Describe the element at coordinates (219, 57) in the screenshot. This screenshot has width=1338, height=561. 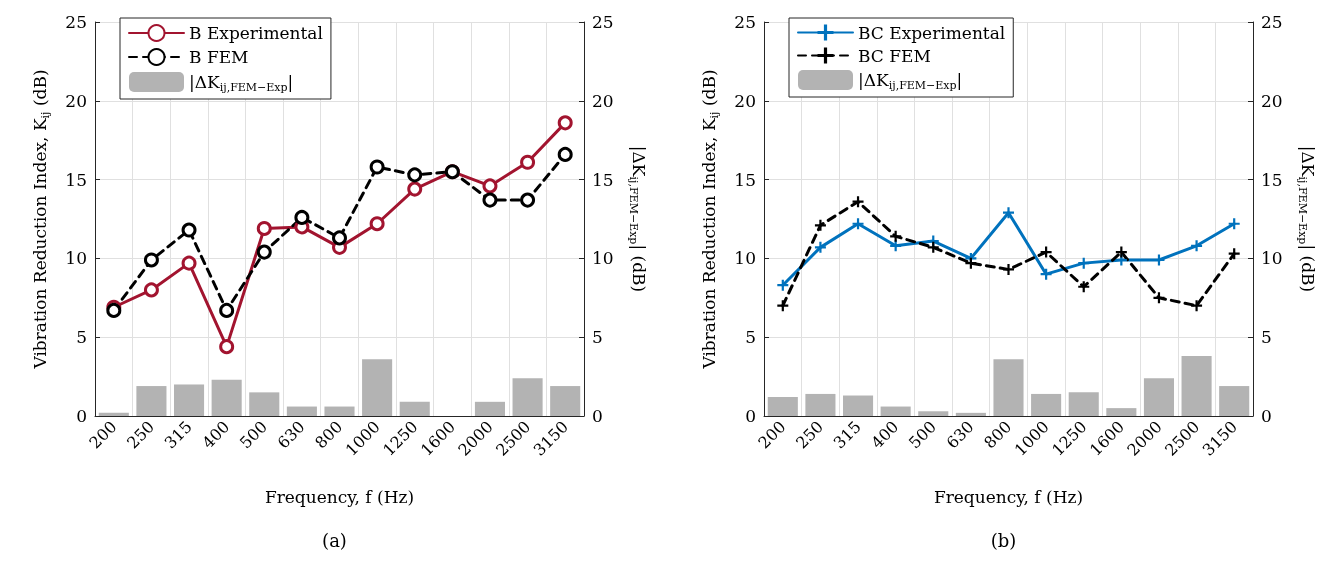
I see `legend-label: B FEM` at that location.